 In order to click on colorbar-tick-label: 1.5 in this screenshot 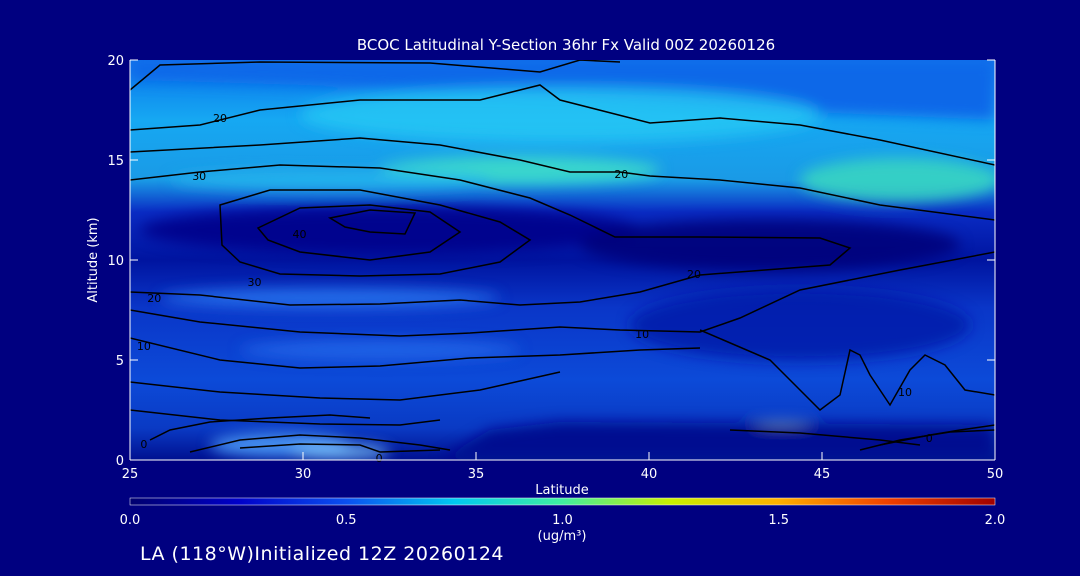, I will do `click(778, 520)`.